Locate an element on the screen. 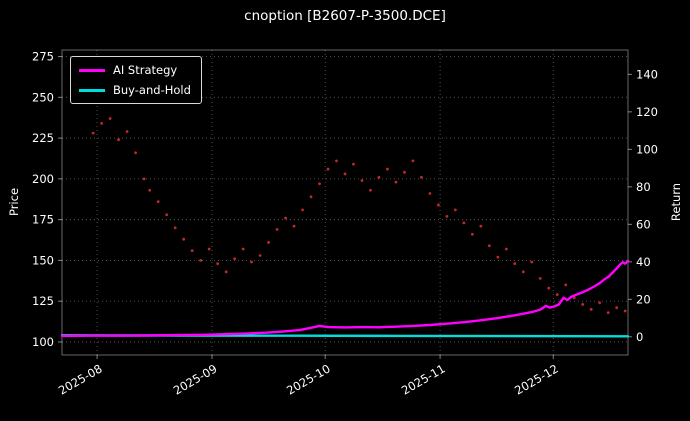 Image resolution: width=690 pixels, height=421 pixels. svg-text: 120 is located at coordinates (647, 112).